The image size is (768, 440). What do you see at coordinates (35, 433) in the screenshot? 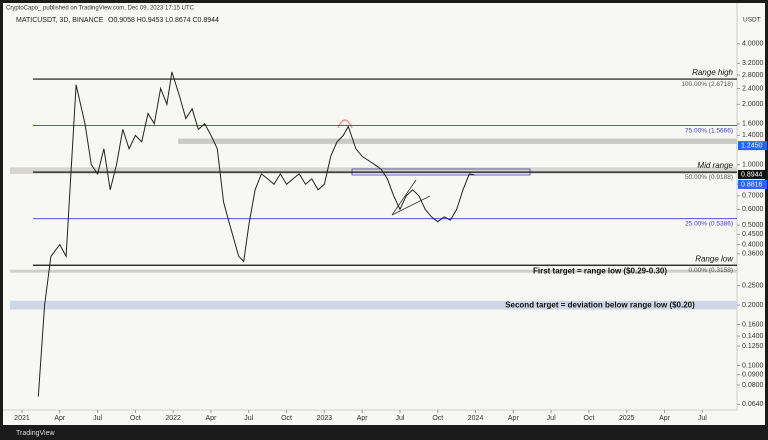
I see `footer: TradingView` at bounding box center [35, 433].